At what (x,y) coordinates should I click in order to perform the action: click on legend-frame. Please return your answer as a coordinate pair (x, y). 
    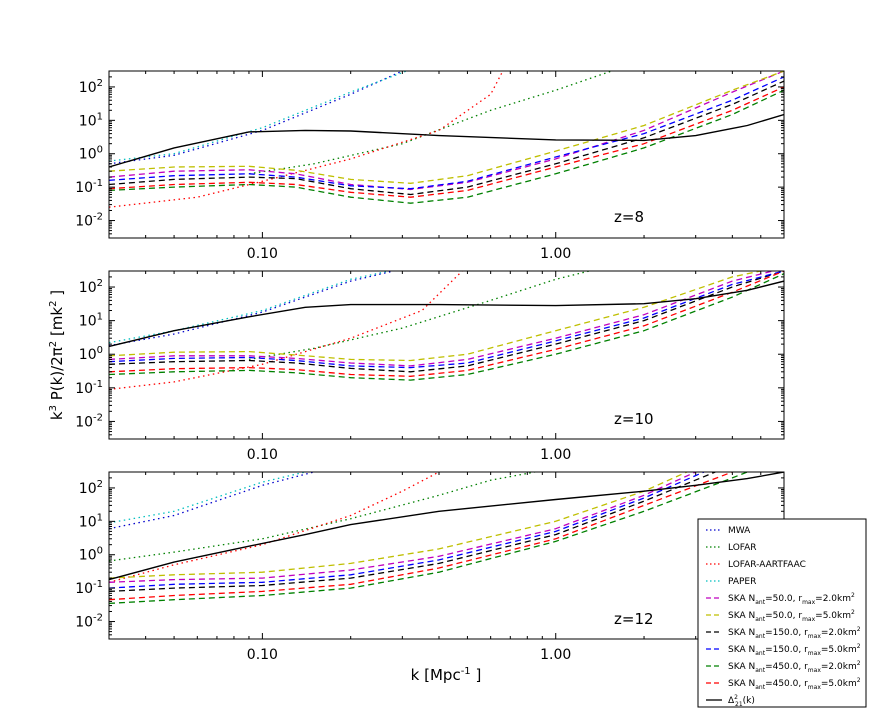
    Looking at the image, I should click on (782, 613).